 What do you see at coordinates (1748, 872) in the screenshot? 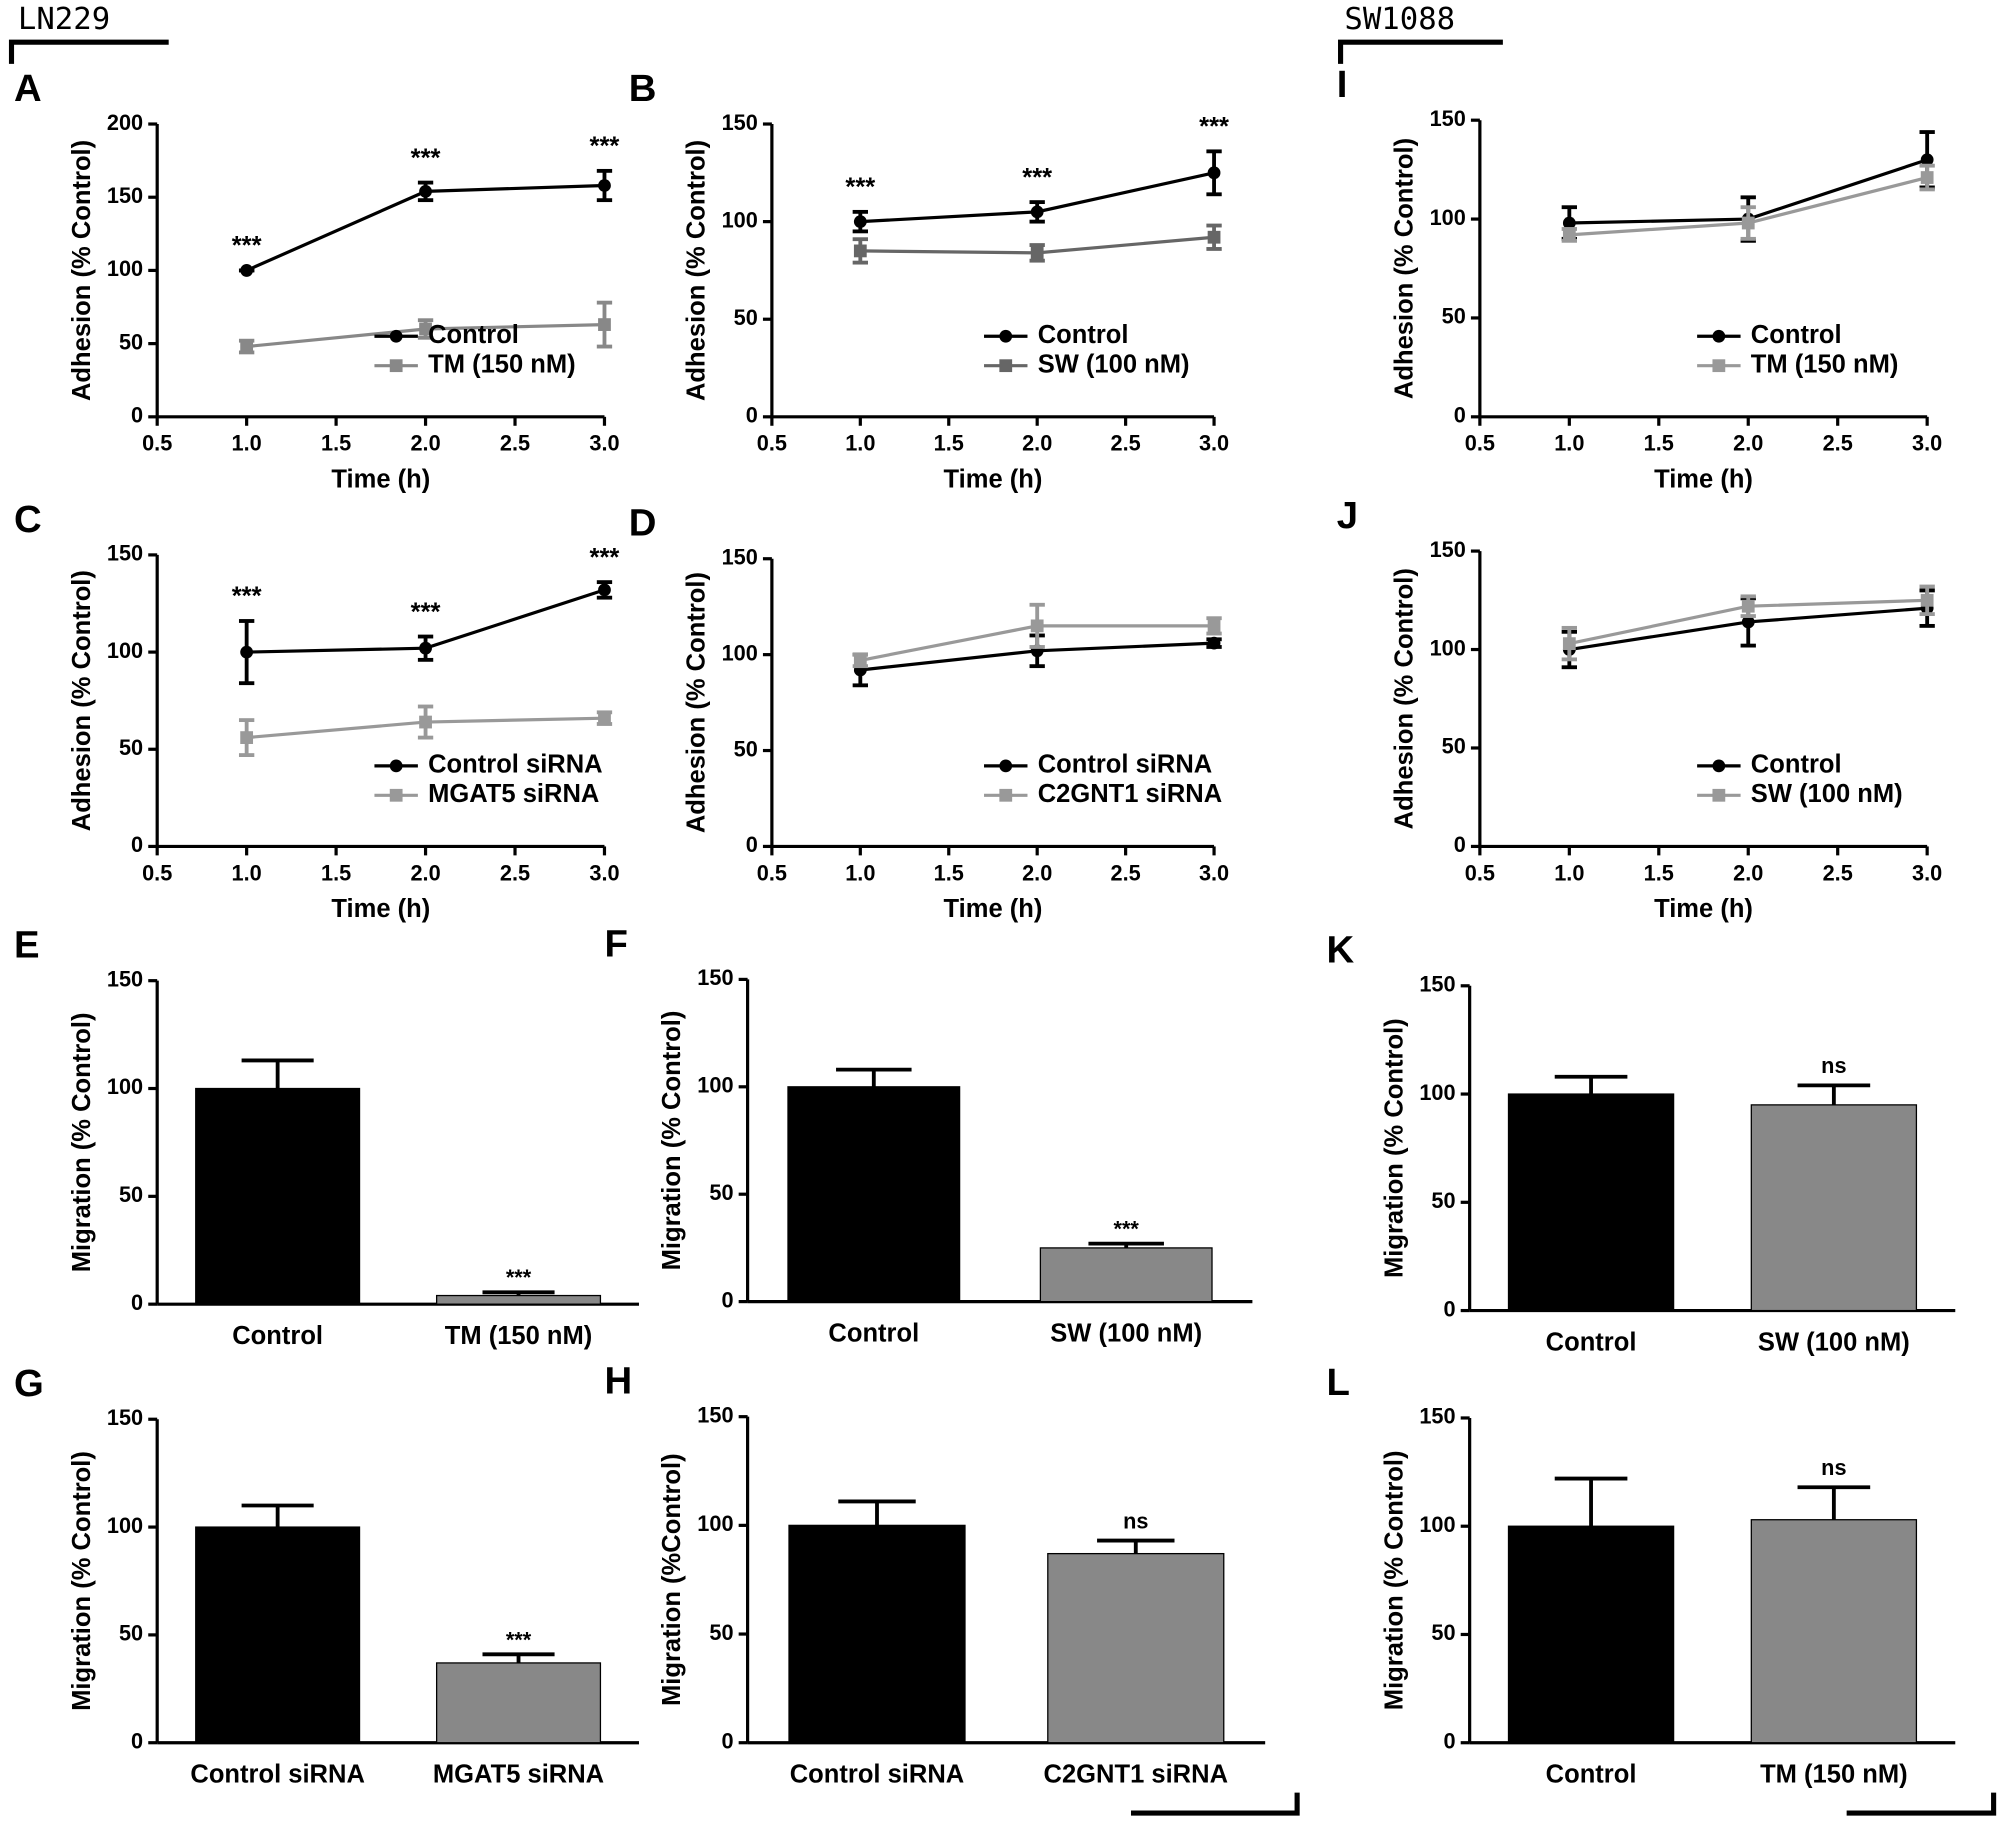
I see `x-tick-label: 2.0` at bounding box center [1748, 872].